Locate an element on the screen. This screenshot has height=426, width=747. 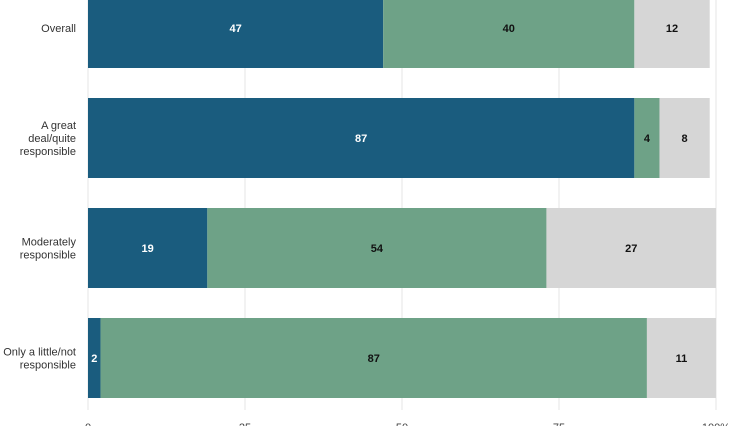
data-label: 2 is located at coordinates (94, 359).